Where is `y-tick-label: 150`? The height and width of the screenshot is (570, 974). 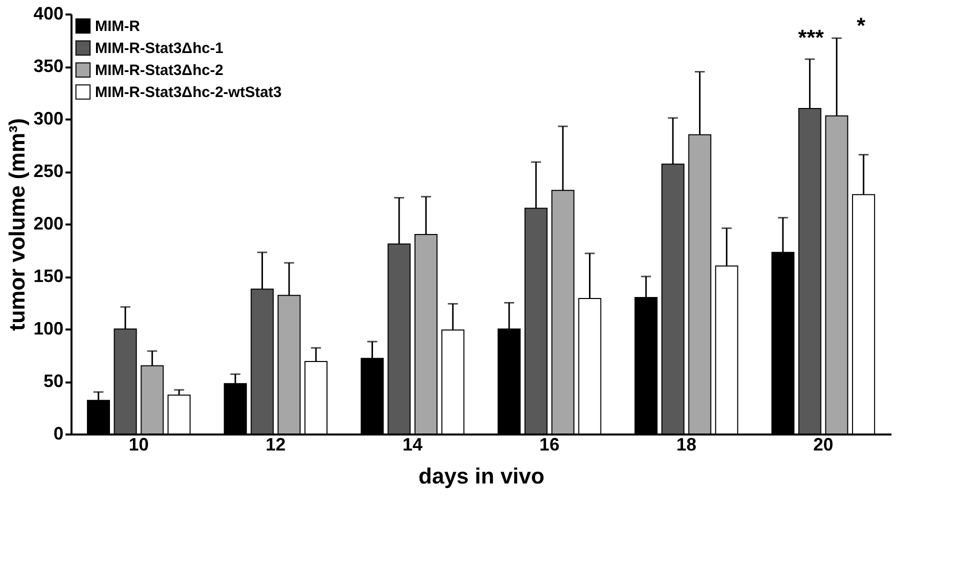
y-tick-label: 150 is located at coordinates (48, 276).